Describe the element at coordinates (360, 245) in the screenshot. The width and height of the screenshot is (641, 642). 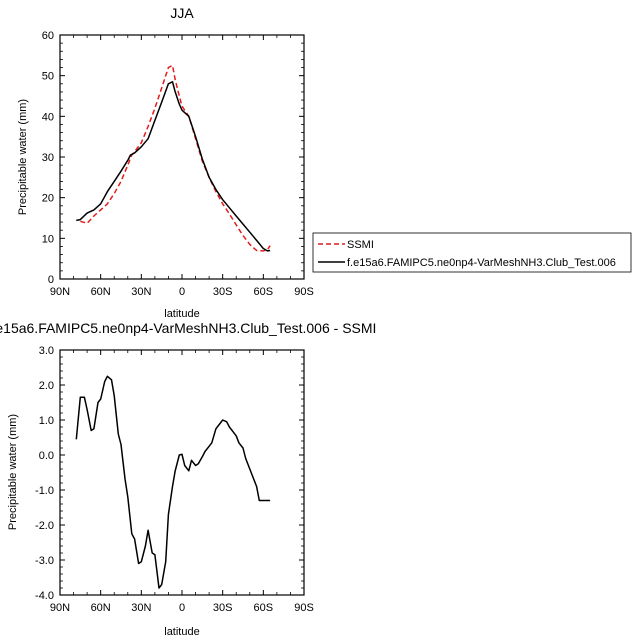
I see `legend-label-ssmi: SSMI` at that location.